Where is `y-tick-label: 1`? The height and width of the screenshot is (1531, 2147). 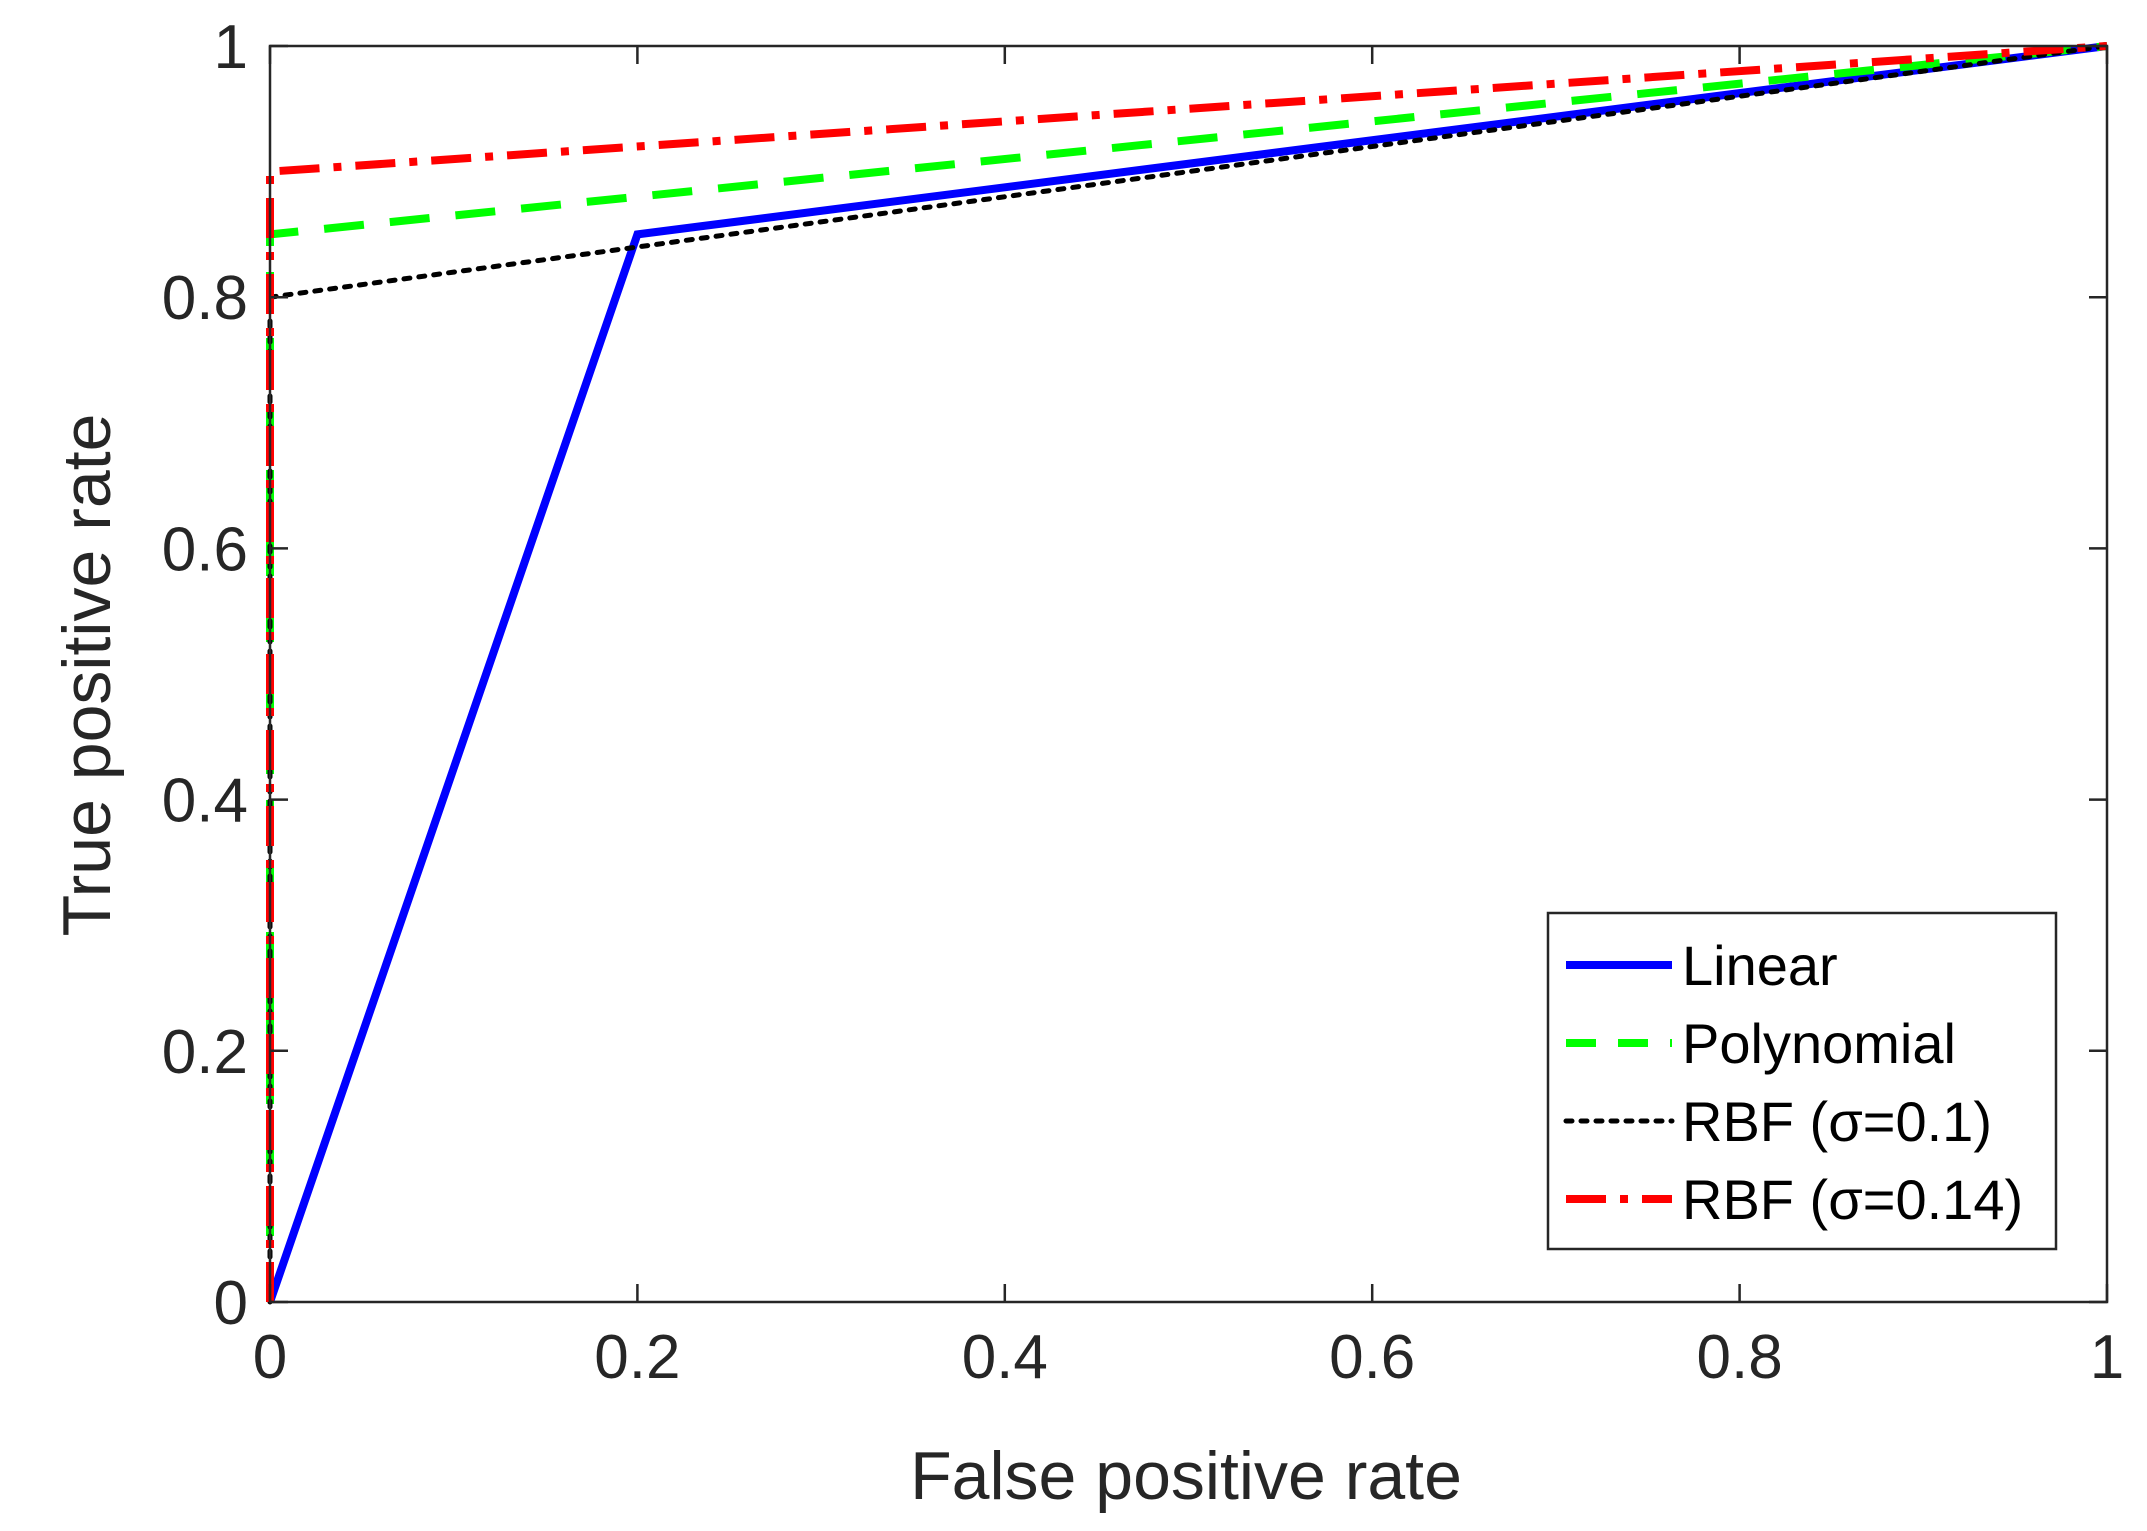 y-tick-label: 1 is located at coordinates (231, 47).